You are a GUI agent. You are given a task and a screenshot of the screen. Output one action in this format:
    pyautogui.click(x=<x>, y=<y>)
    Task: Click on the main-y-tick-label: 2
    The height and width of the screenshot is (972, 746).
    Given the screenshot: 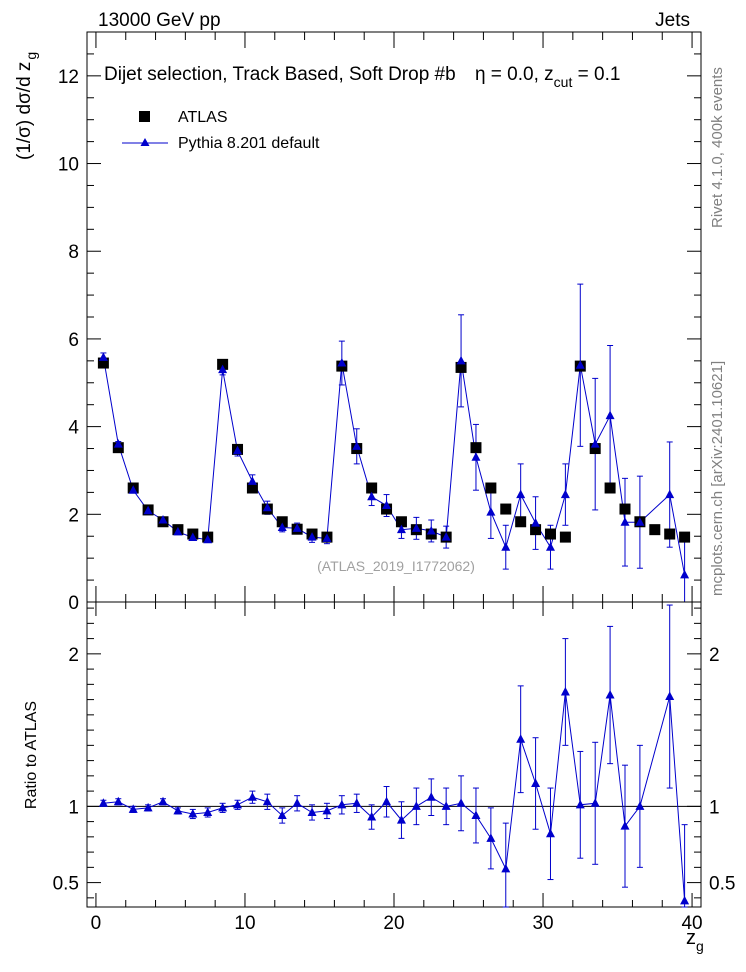 What is the action you would take?
    pyautogui.click(x=73, y=515)
    